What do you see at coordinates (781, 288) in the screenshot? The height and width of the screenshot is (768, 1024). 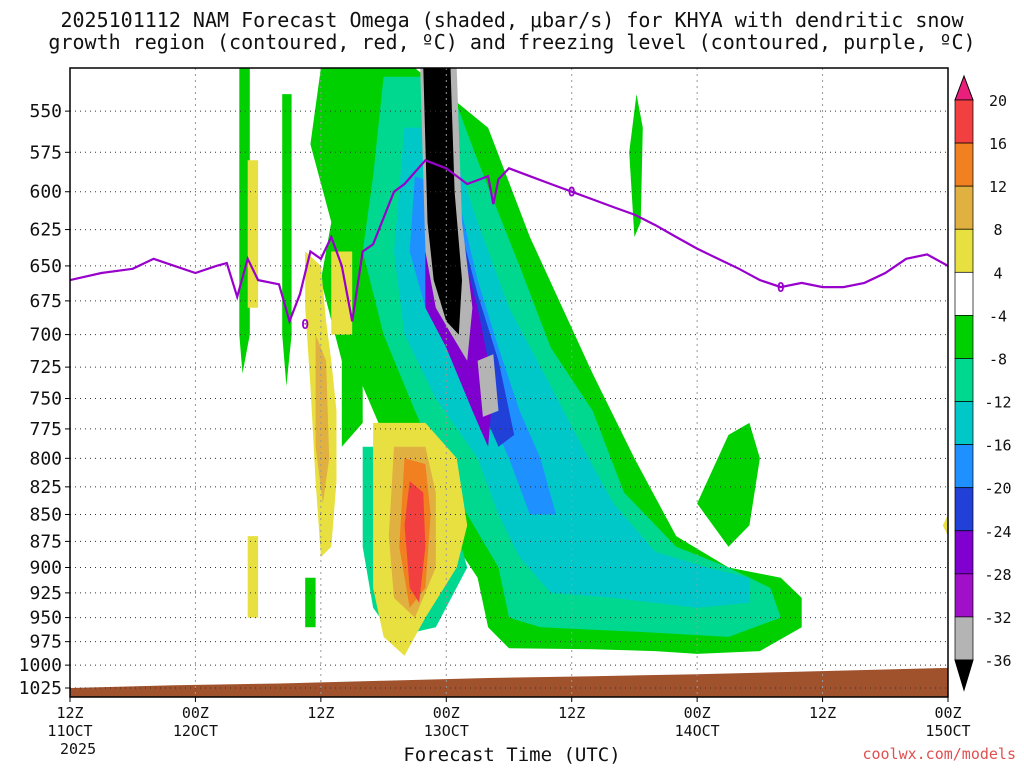 I see `freezing-level-label-2: 0` at bounding box center [781, 288].